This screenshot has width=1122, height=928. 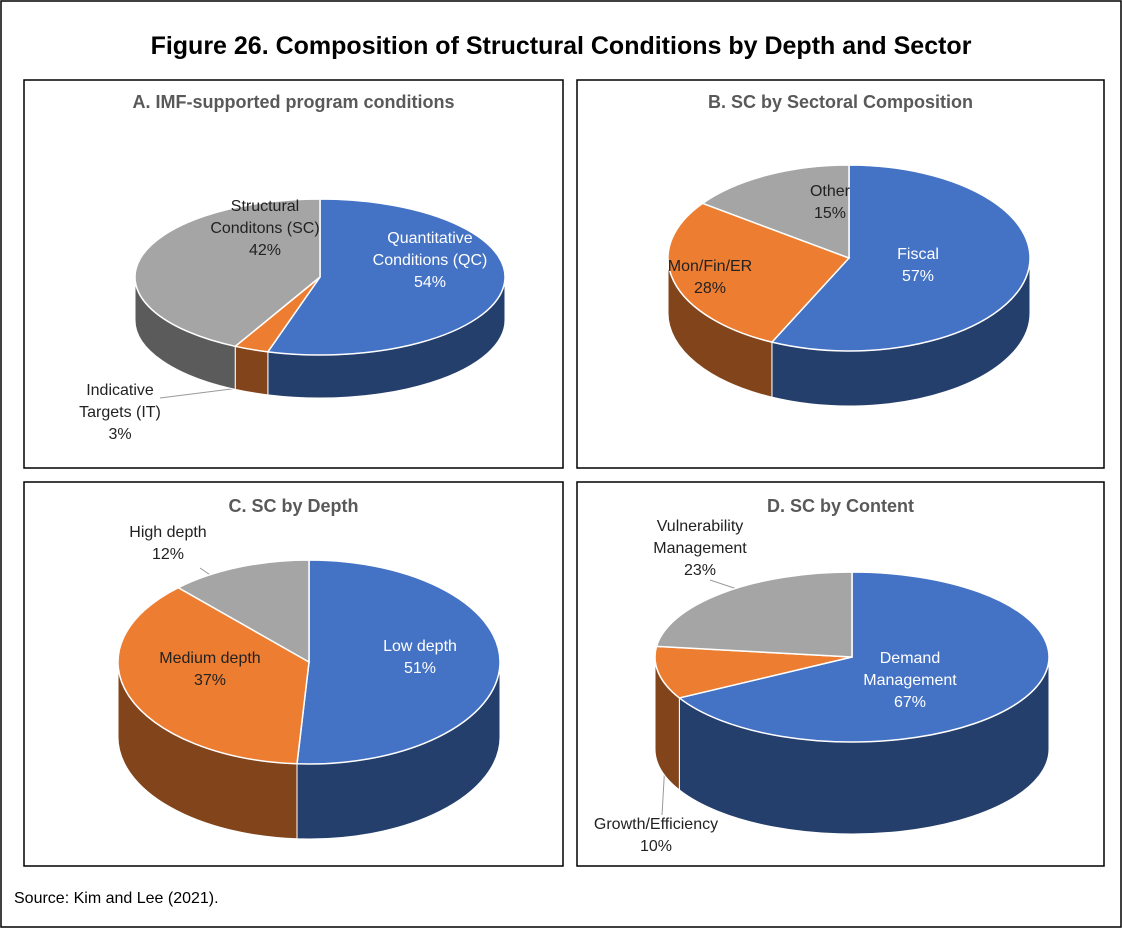 I want to click on data-label: Other 15%, so click(x=830, y=203).